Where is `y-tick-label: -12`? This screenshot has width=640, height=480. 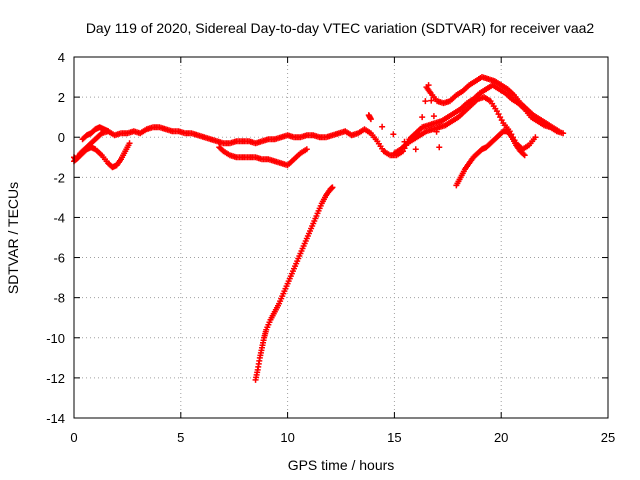 y-tick-label: -12 is located at coordinates (55, 378).